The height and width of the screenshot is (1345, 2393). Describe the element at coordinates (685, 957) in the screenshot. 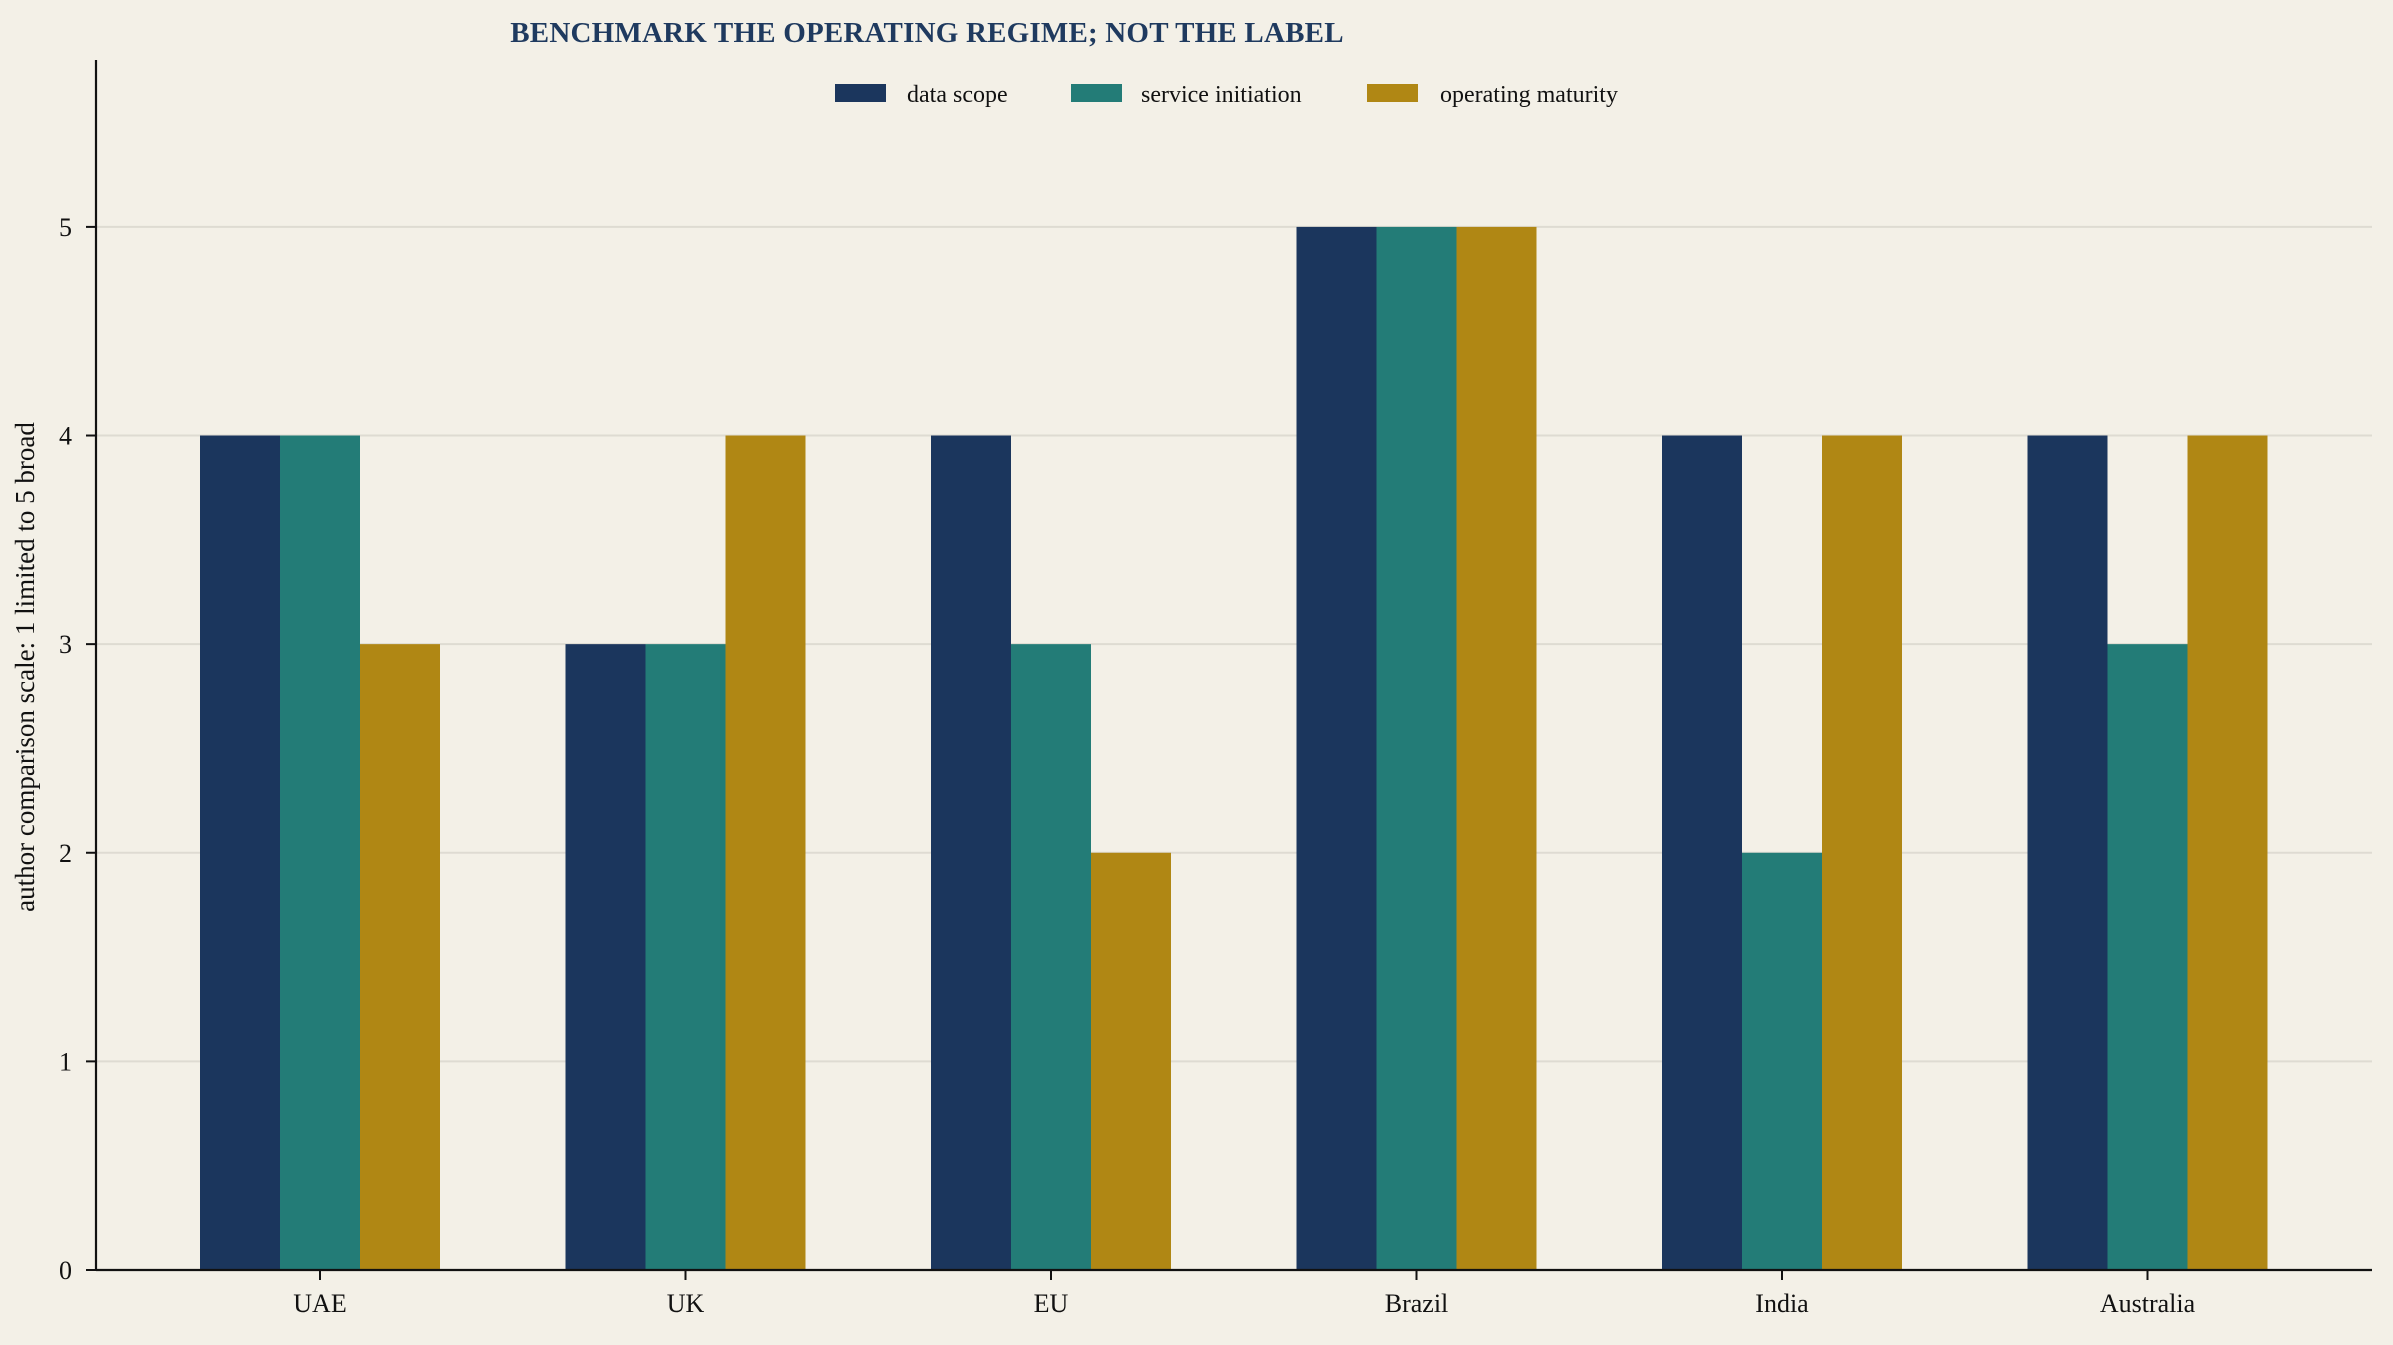

I see `bar-uk-service-initiation` at that location.